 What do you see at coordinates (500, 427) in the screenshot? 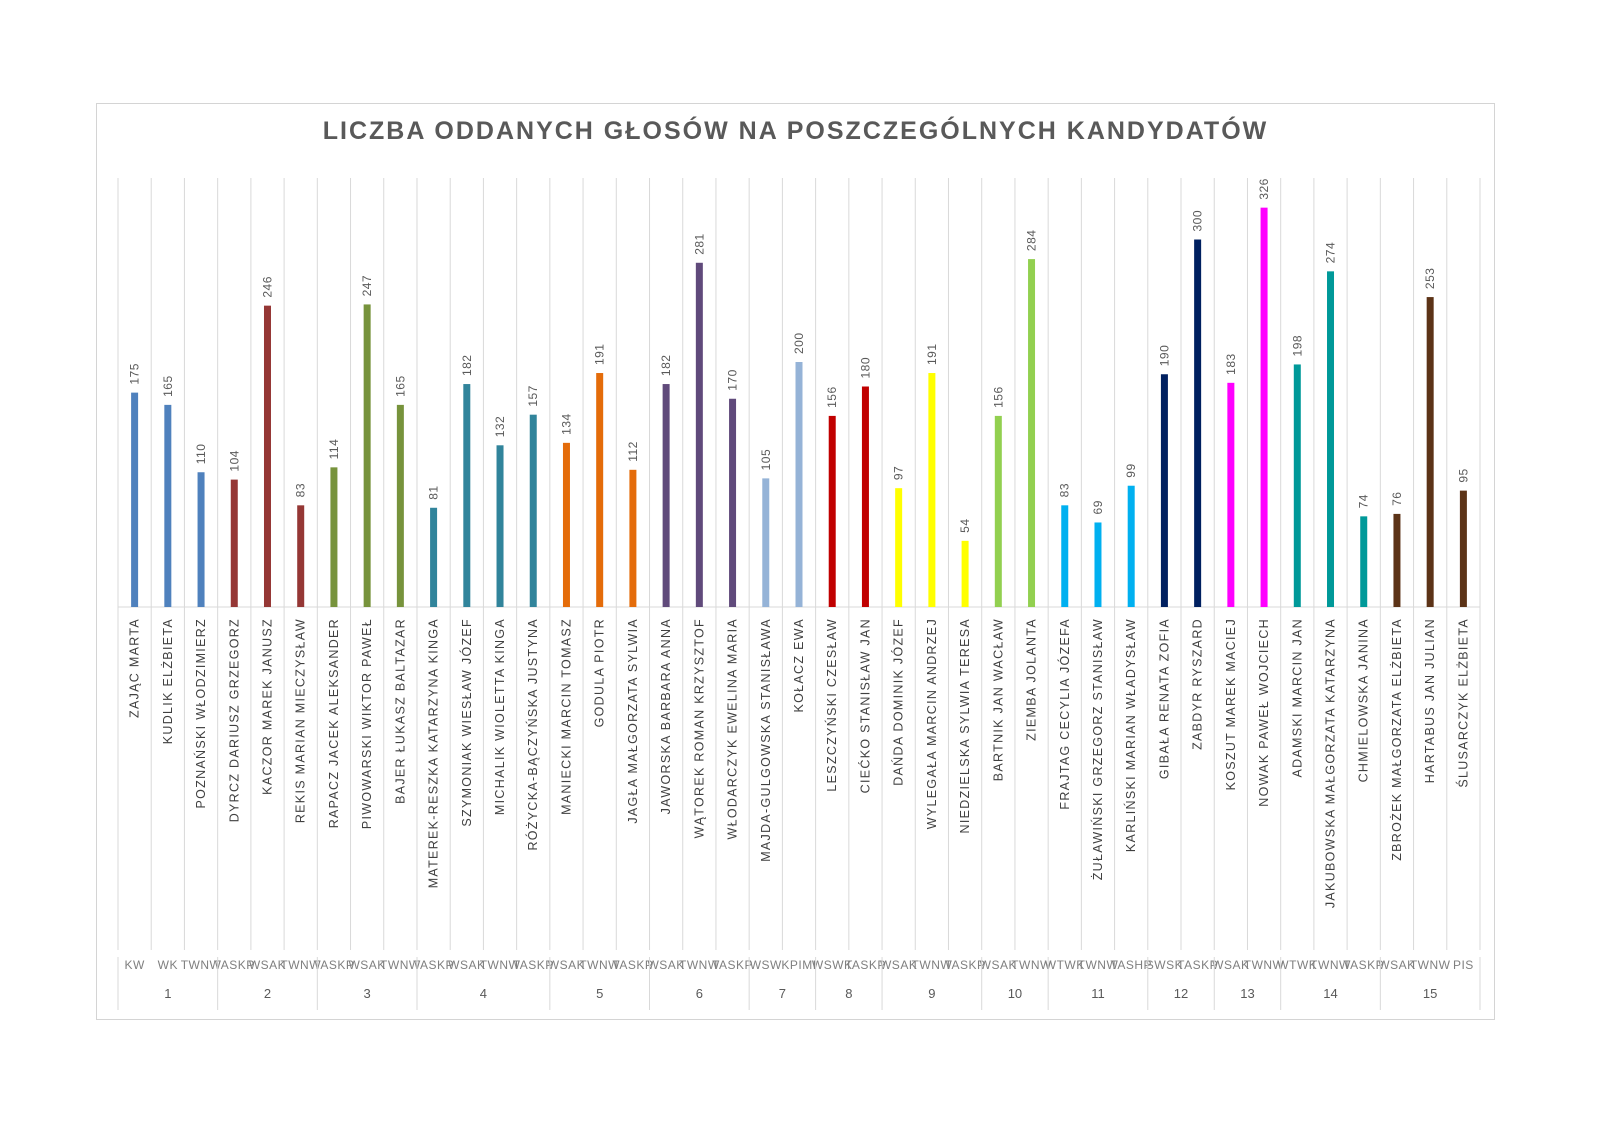
I see `data-label: 132` at bounding box center [500, 427].